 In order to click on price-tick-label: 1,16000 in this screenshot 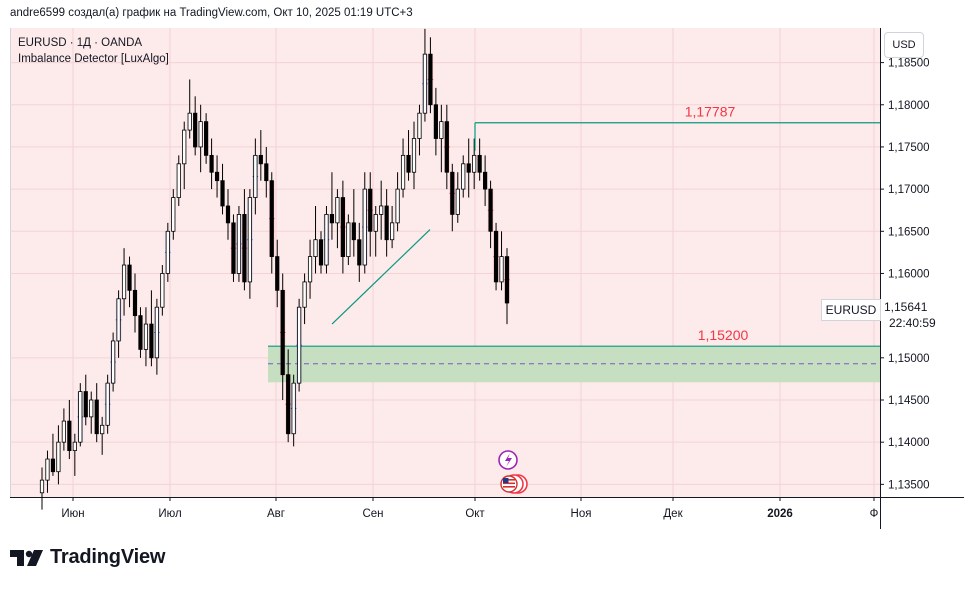, I will do `click(909, 274)`.